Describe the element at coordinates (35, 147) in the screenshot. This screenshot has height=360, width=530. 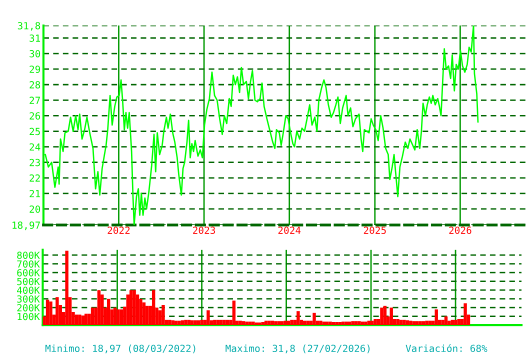
I see `y-tick-label: 24` at that location.